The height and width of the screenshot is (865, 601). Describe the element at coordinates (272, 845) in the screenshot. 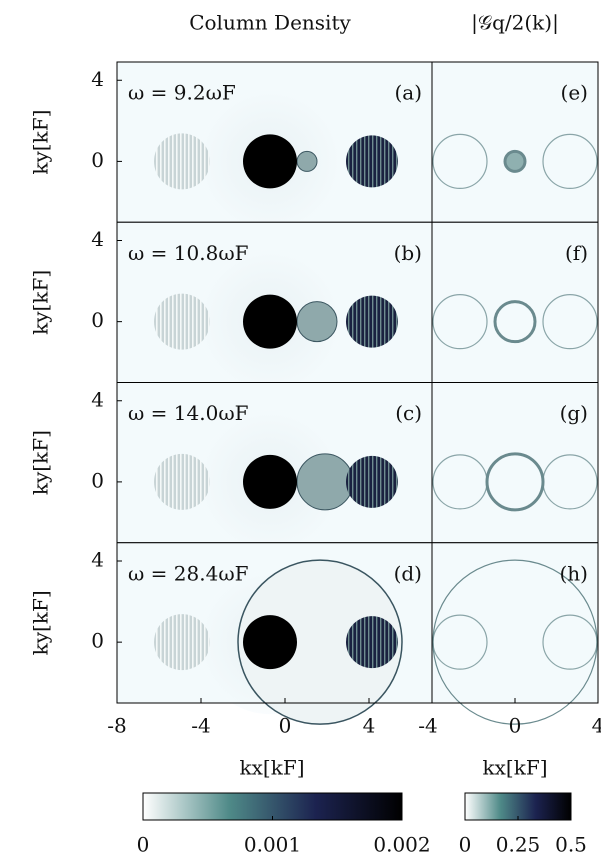

I see `colorbar-tick-label: 0.001` at that location.